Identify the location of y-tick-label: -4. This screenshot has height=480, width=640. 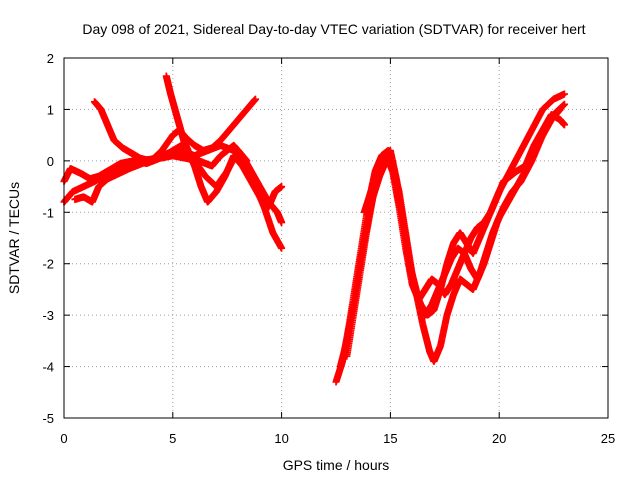
(48, 367).